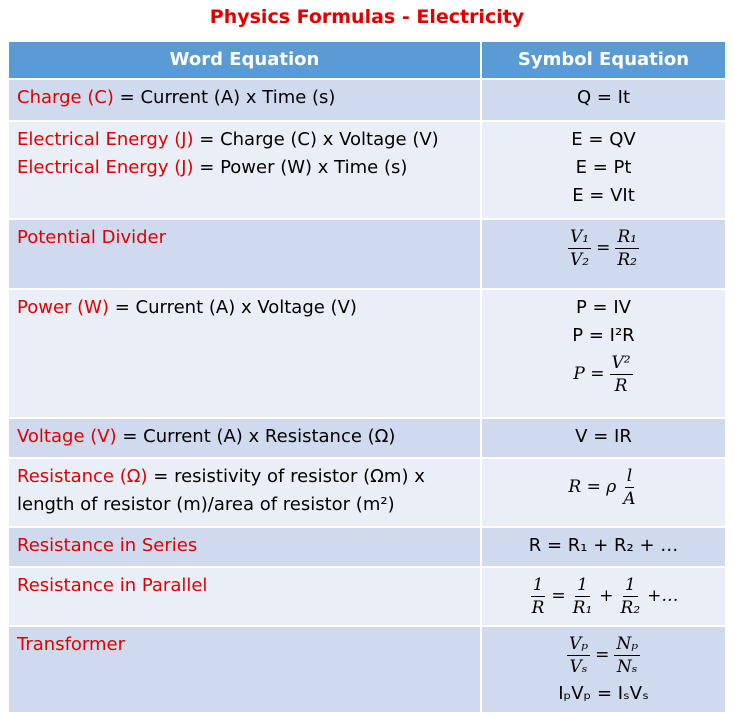 The height and width of the screenshot is (714, 734). What do you see at coordinates (244, 645) in the screenshot?
I see `word-line: Transformer` at bounding box center [244, 645].